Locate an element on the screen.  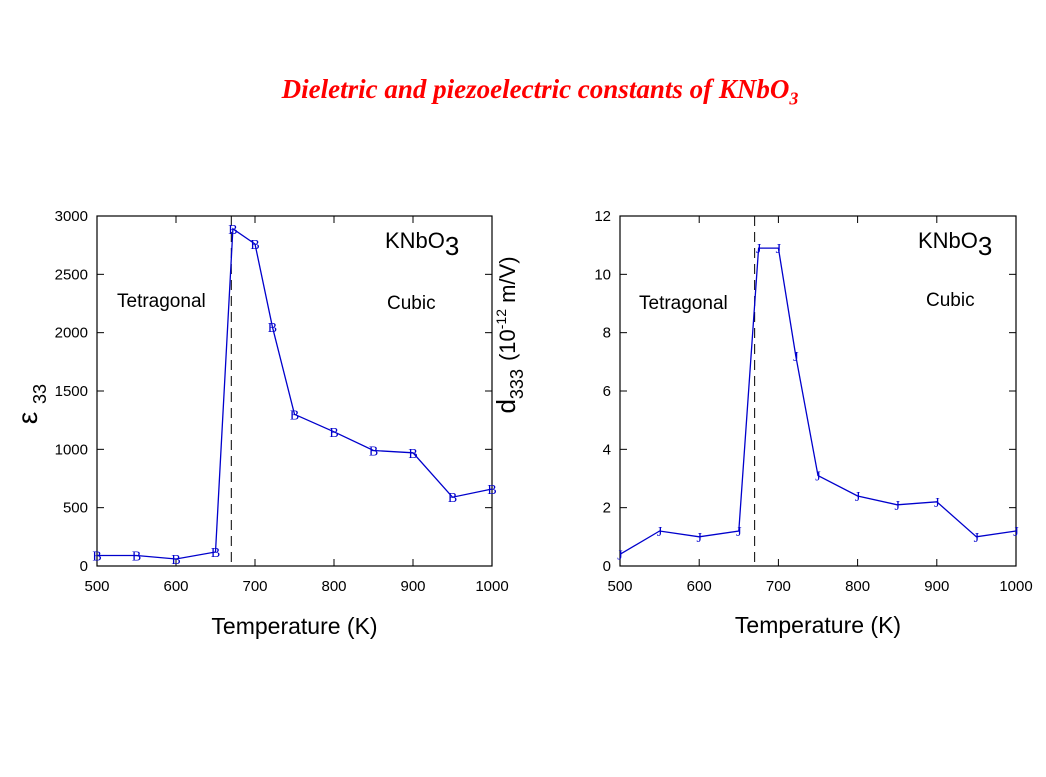
y-tick-label: 3000 is located at coordinates (71, 216).